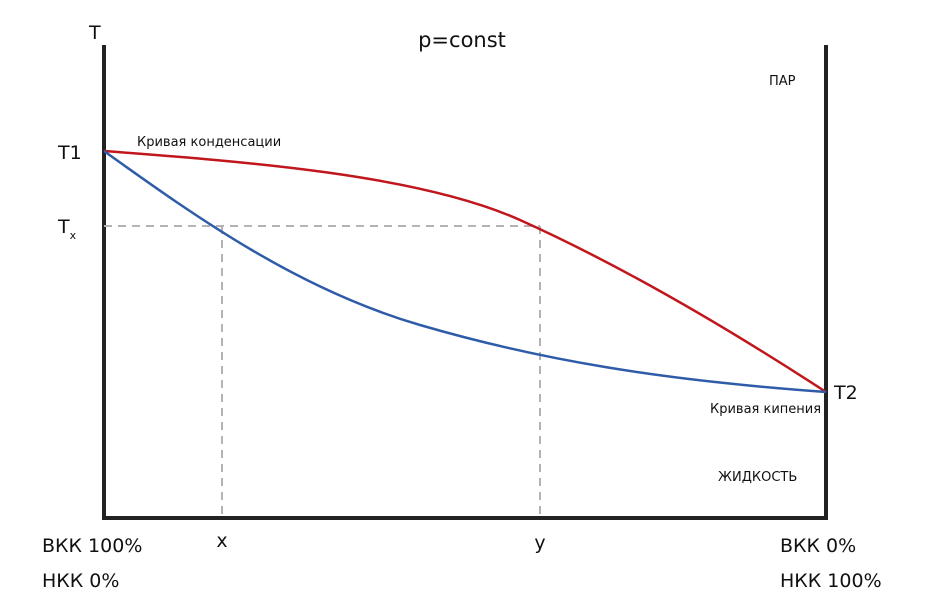  What do you see at coordinates (221, 541) in the screenshot?
I see `x-mark-label: x` at bounding box center [221, 541].